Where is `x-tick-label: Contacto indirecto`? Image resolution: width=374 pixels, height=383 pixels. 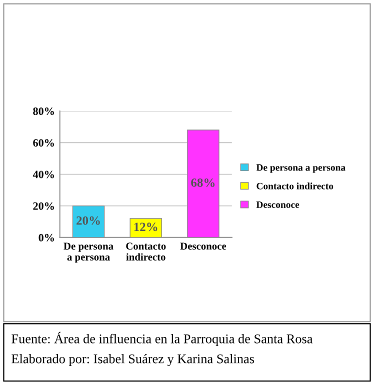 x-tick-label: Contacto indirecto is located at coordinates (146, 251).